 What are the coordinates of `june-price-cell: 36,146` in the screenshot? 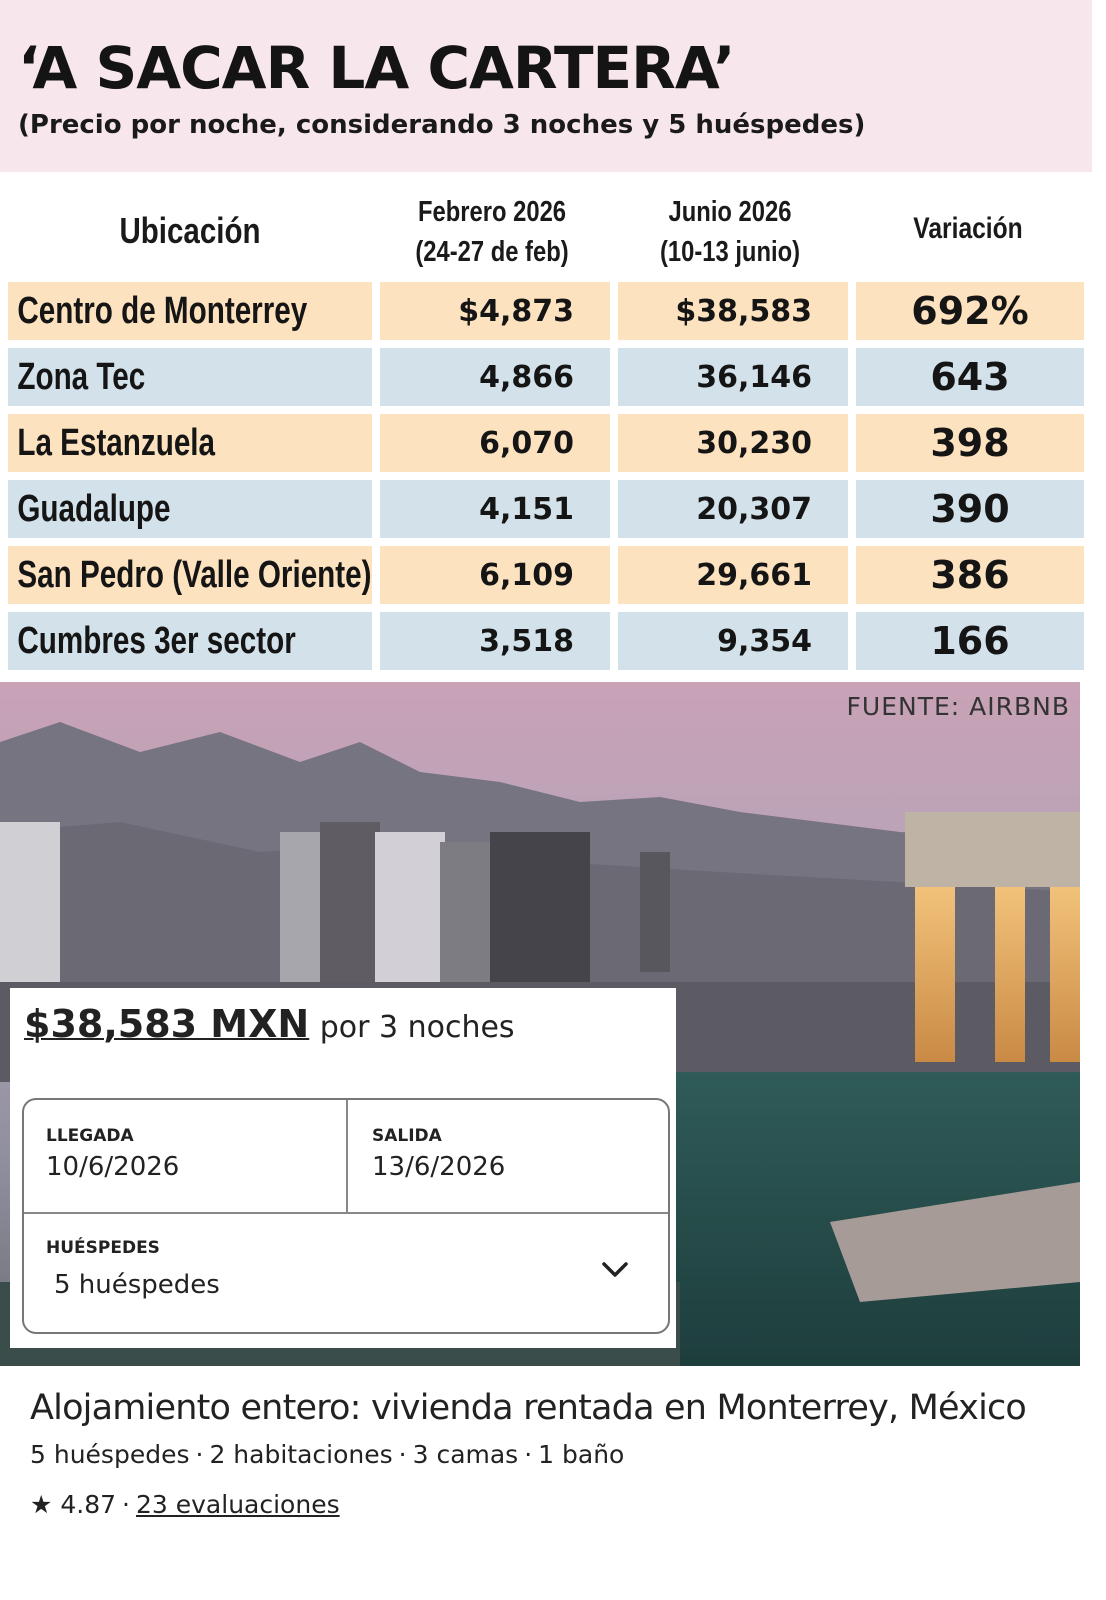 It's located at (733, 377).